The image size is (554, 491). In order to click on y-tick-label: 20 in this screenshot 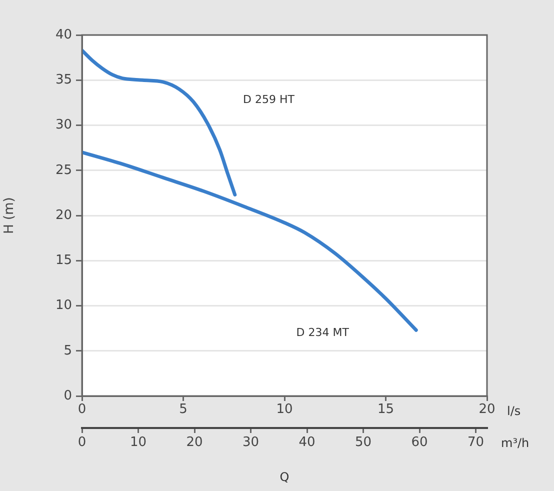, I will do `click(63, 215)`.